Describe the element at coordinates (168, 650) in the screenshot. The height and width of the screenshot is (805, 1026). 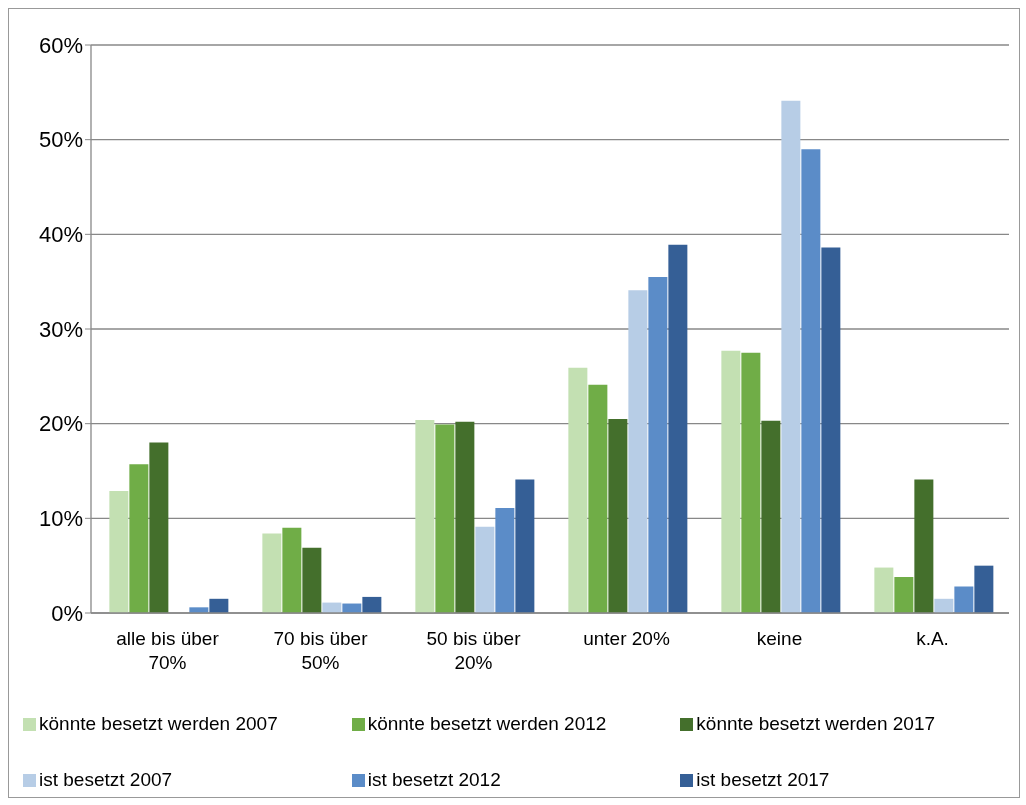
I see `x-tick-label: alle bis über 70%` at that location.